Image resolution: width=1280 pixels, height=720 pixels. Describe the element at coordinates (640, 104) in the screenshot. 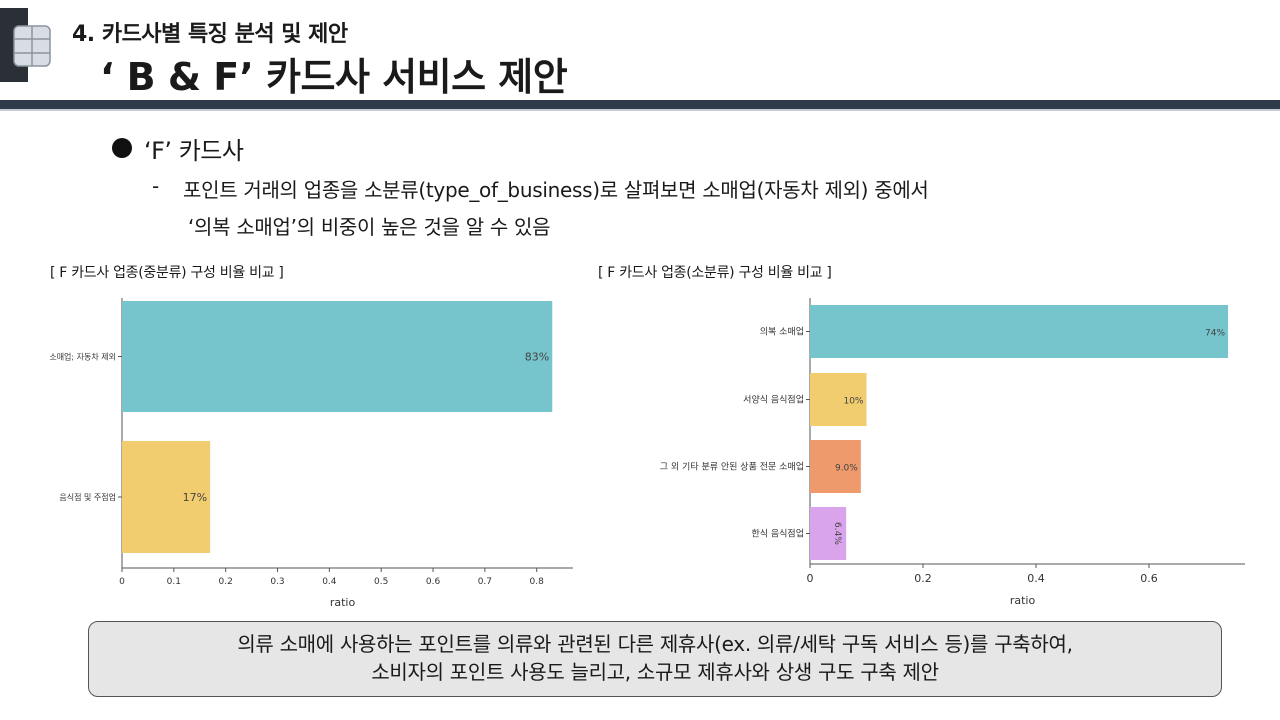

I see `header-divider` at that location.